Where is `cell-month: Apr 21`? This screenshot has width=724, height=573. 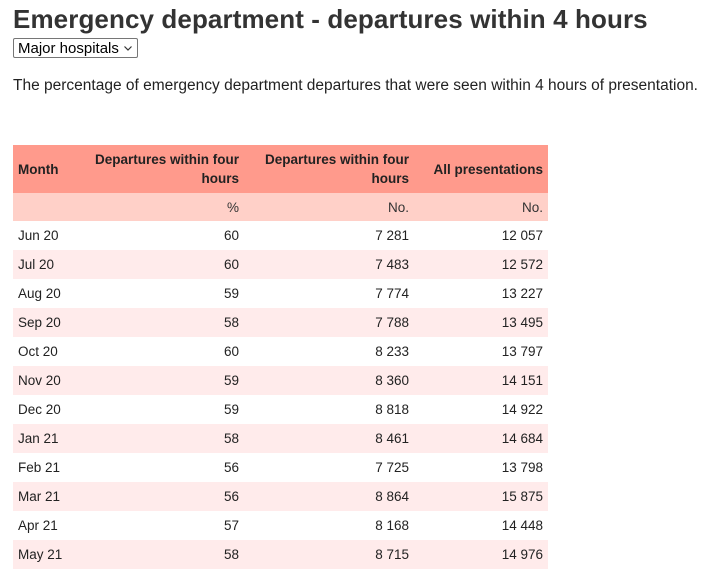 cell-month: Apr 21 is located at coordinates (47, 525).